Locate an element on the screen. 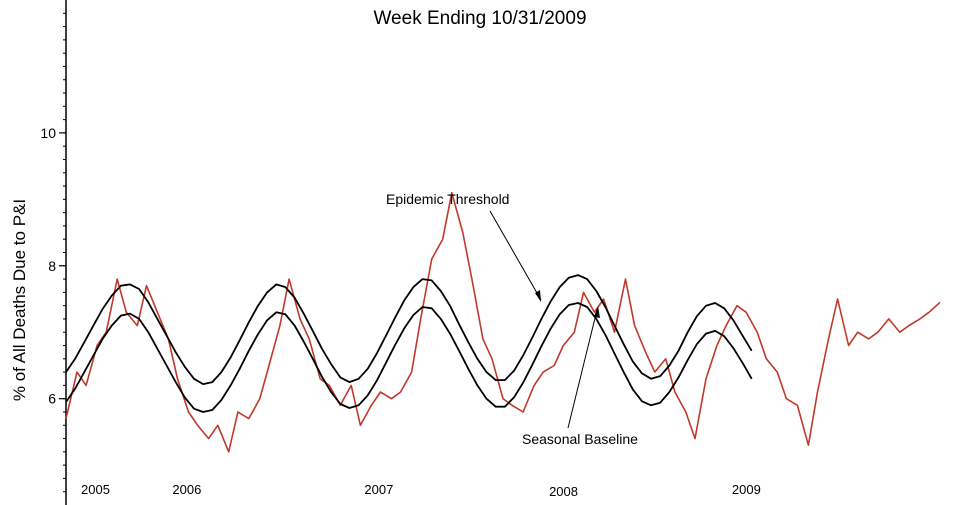 This screenshot has height=505, width=960. x-tick-label: 2005 is located at coordinates (95, 489).